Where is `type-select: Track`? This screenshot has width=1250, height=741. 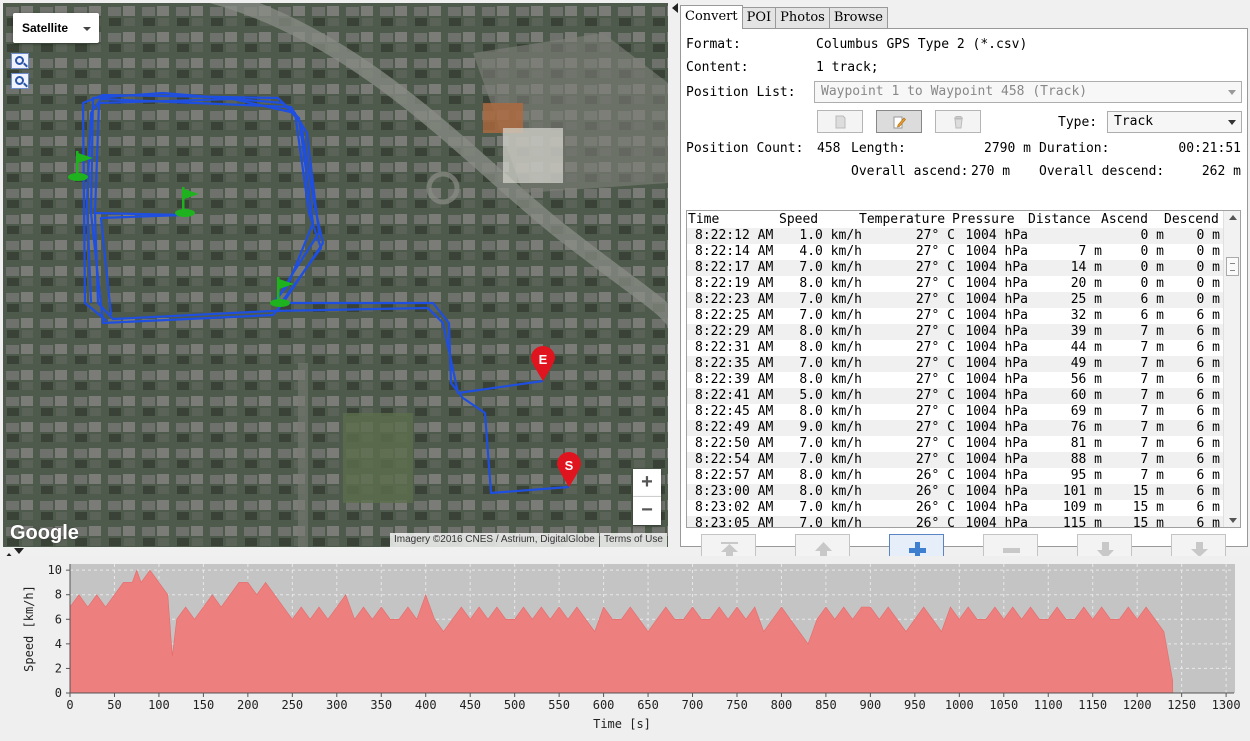 type-select: Track is located at coordinates (1174, 122).